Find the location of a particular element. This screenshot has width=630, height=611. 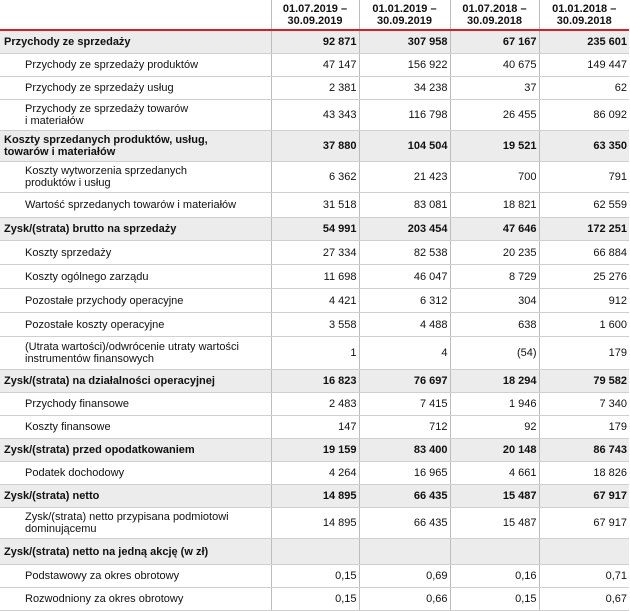

value-cell: 46 047 is located at coordinates (404, 276).